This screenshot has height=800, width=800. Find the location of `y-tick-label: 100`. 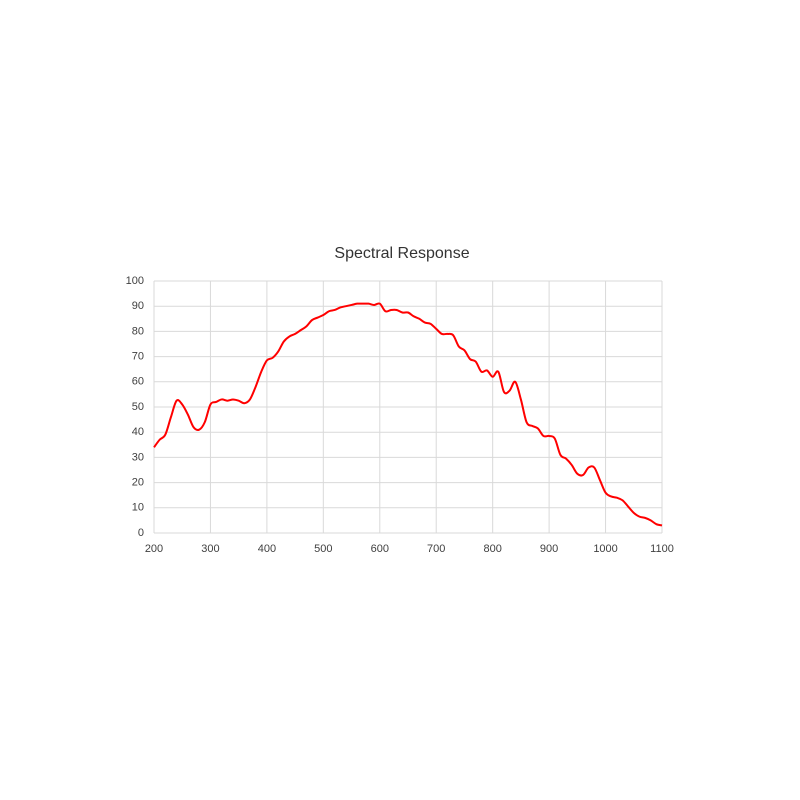

y-tick-label: 100 is located at coordinates (135, 281).